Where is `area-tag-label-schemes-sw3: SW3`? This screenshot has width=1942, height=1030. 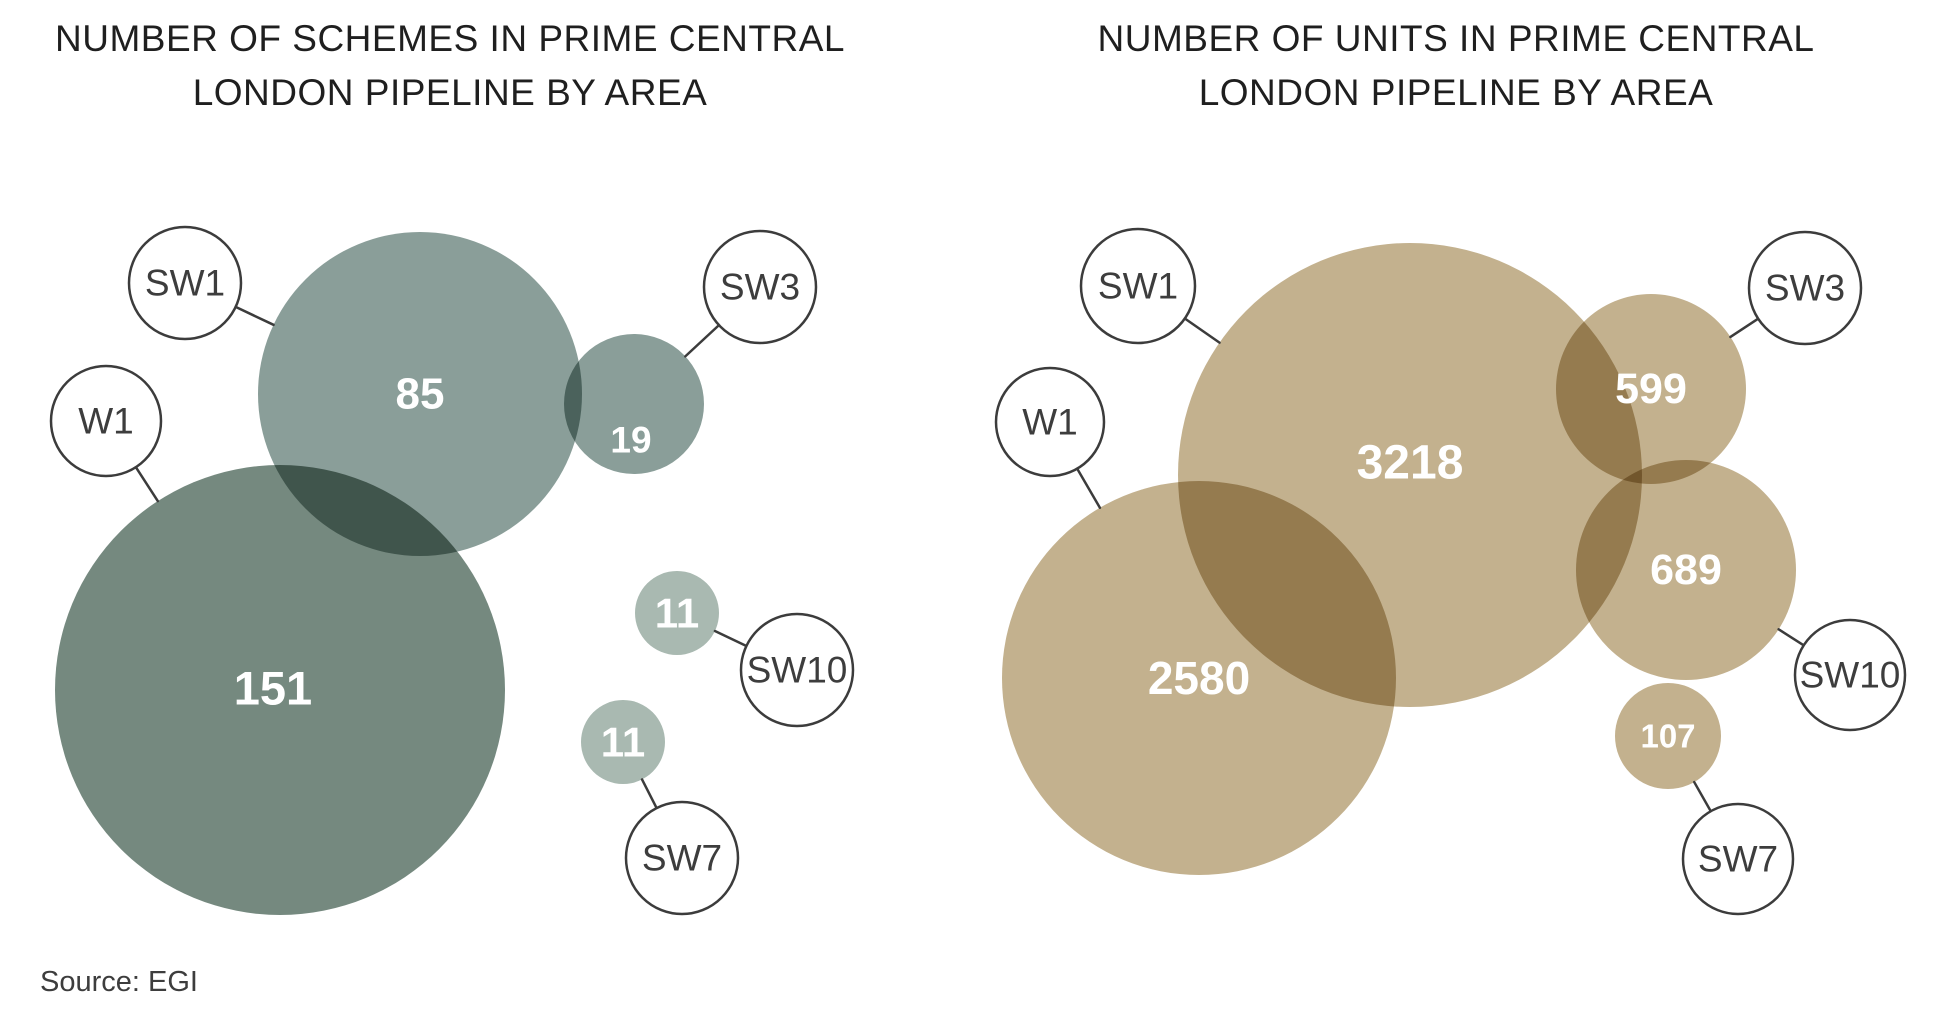 area-tag-label-schemes-sw3: SW3 is located at coordinates (760, 287).